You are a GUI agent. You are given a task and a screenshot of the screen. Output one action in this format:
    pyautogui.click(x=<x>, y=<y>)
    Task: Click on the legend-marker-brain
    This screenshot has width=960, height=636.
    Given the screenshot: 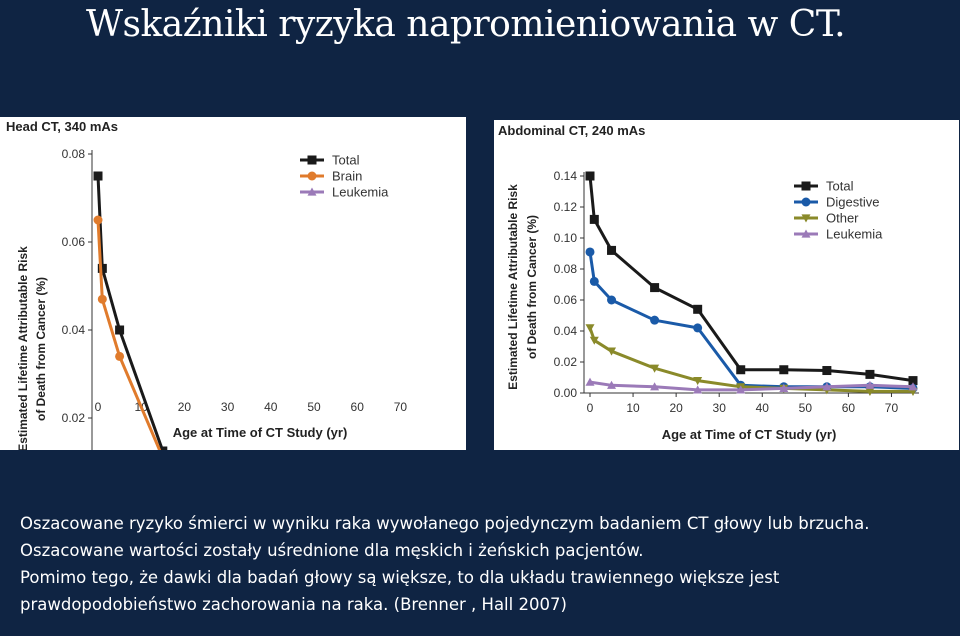 What is the action you would take?
    pyautogui.click(x=312, y=176)
    